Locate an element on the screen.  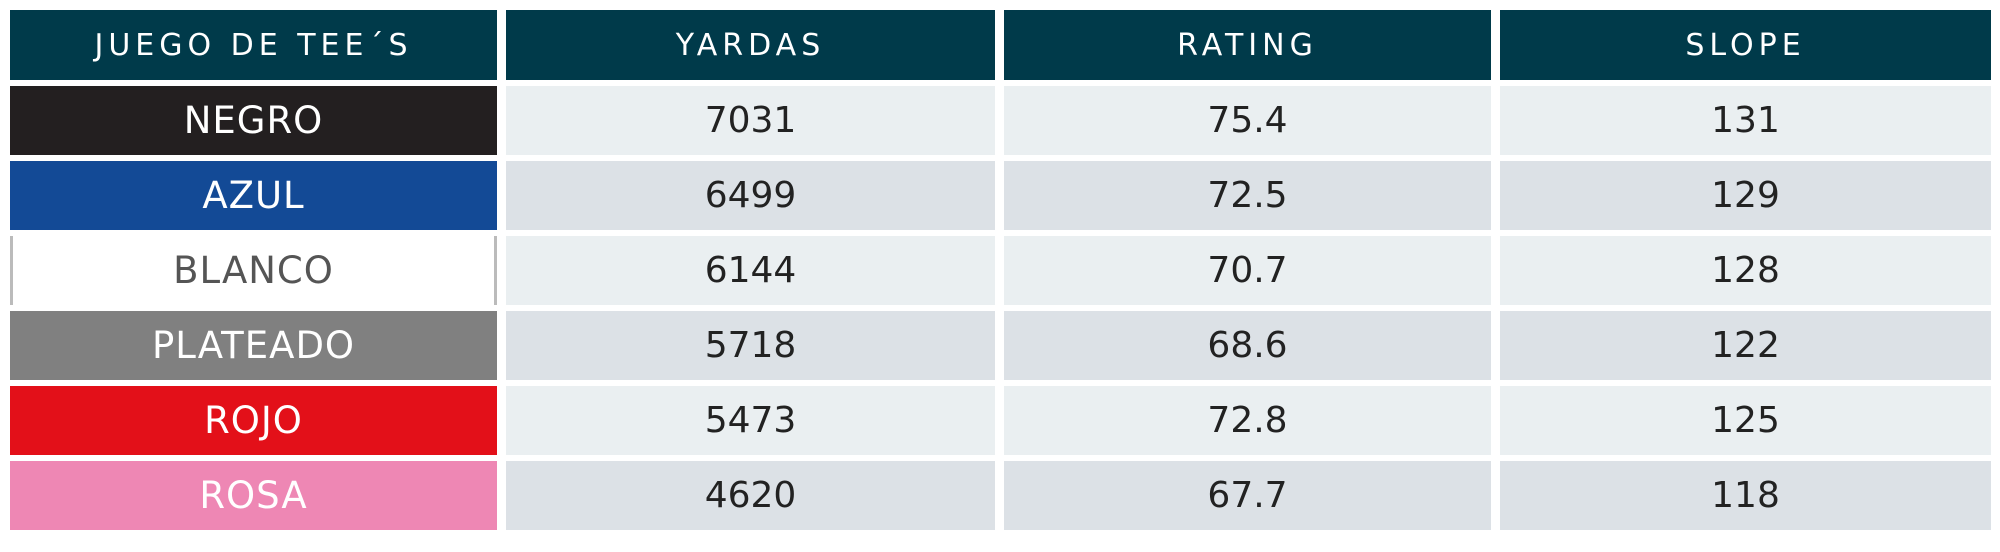
header-cell: JUEGO DE TEE´S is located at coordinates (253, 45).